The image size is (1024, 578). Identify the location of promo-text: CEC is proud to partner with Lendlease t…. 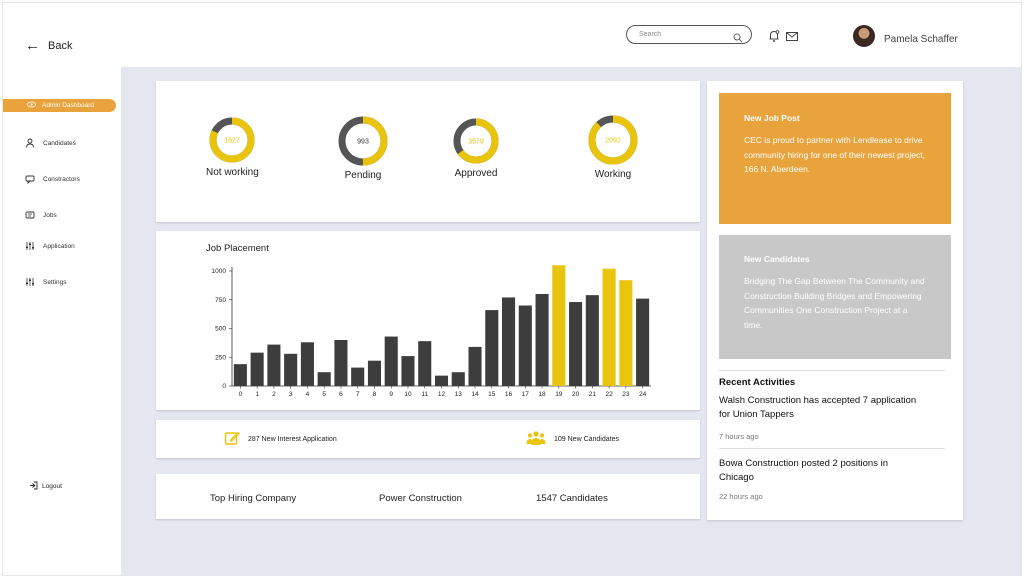
(834, 154).